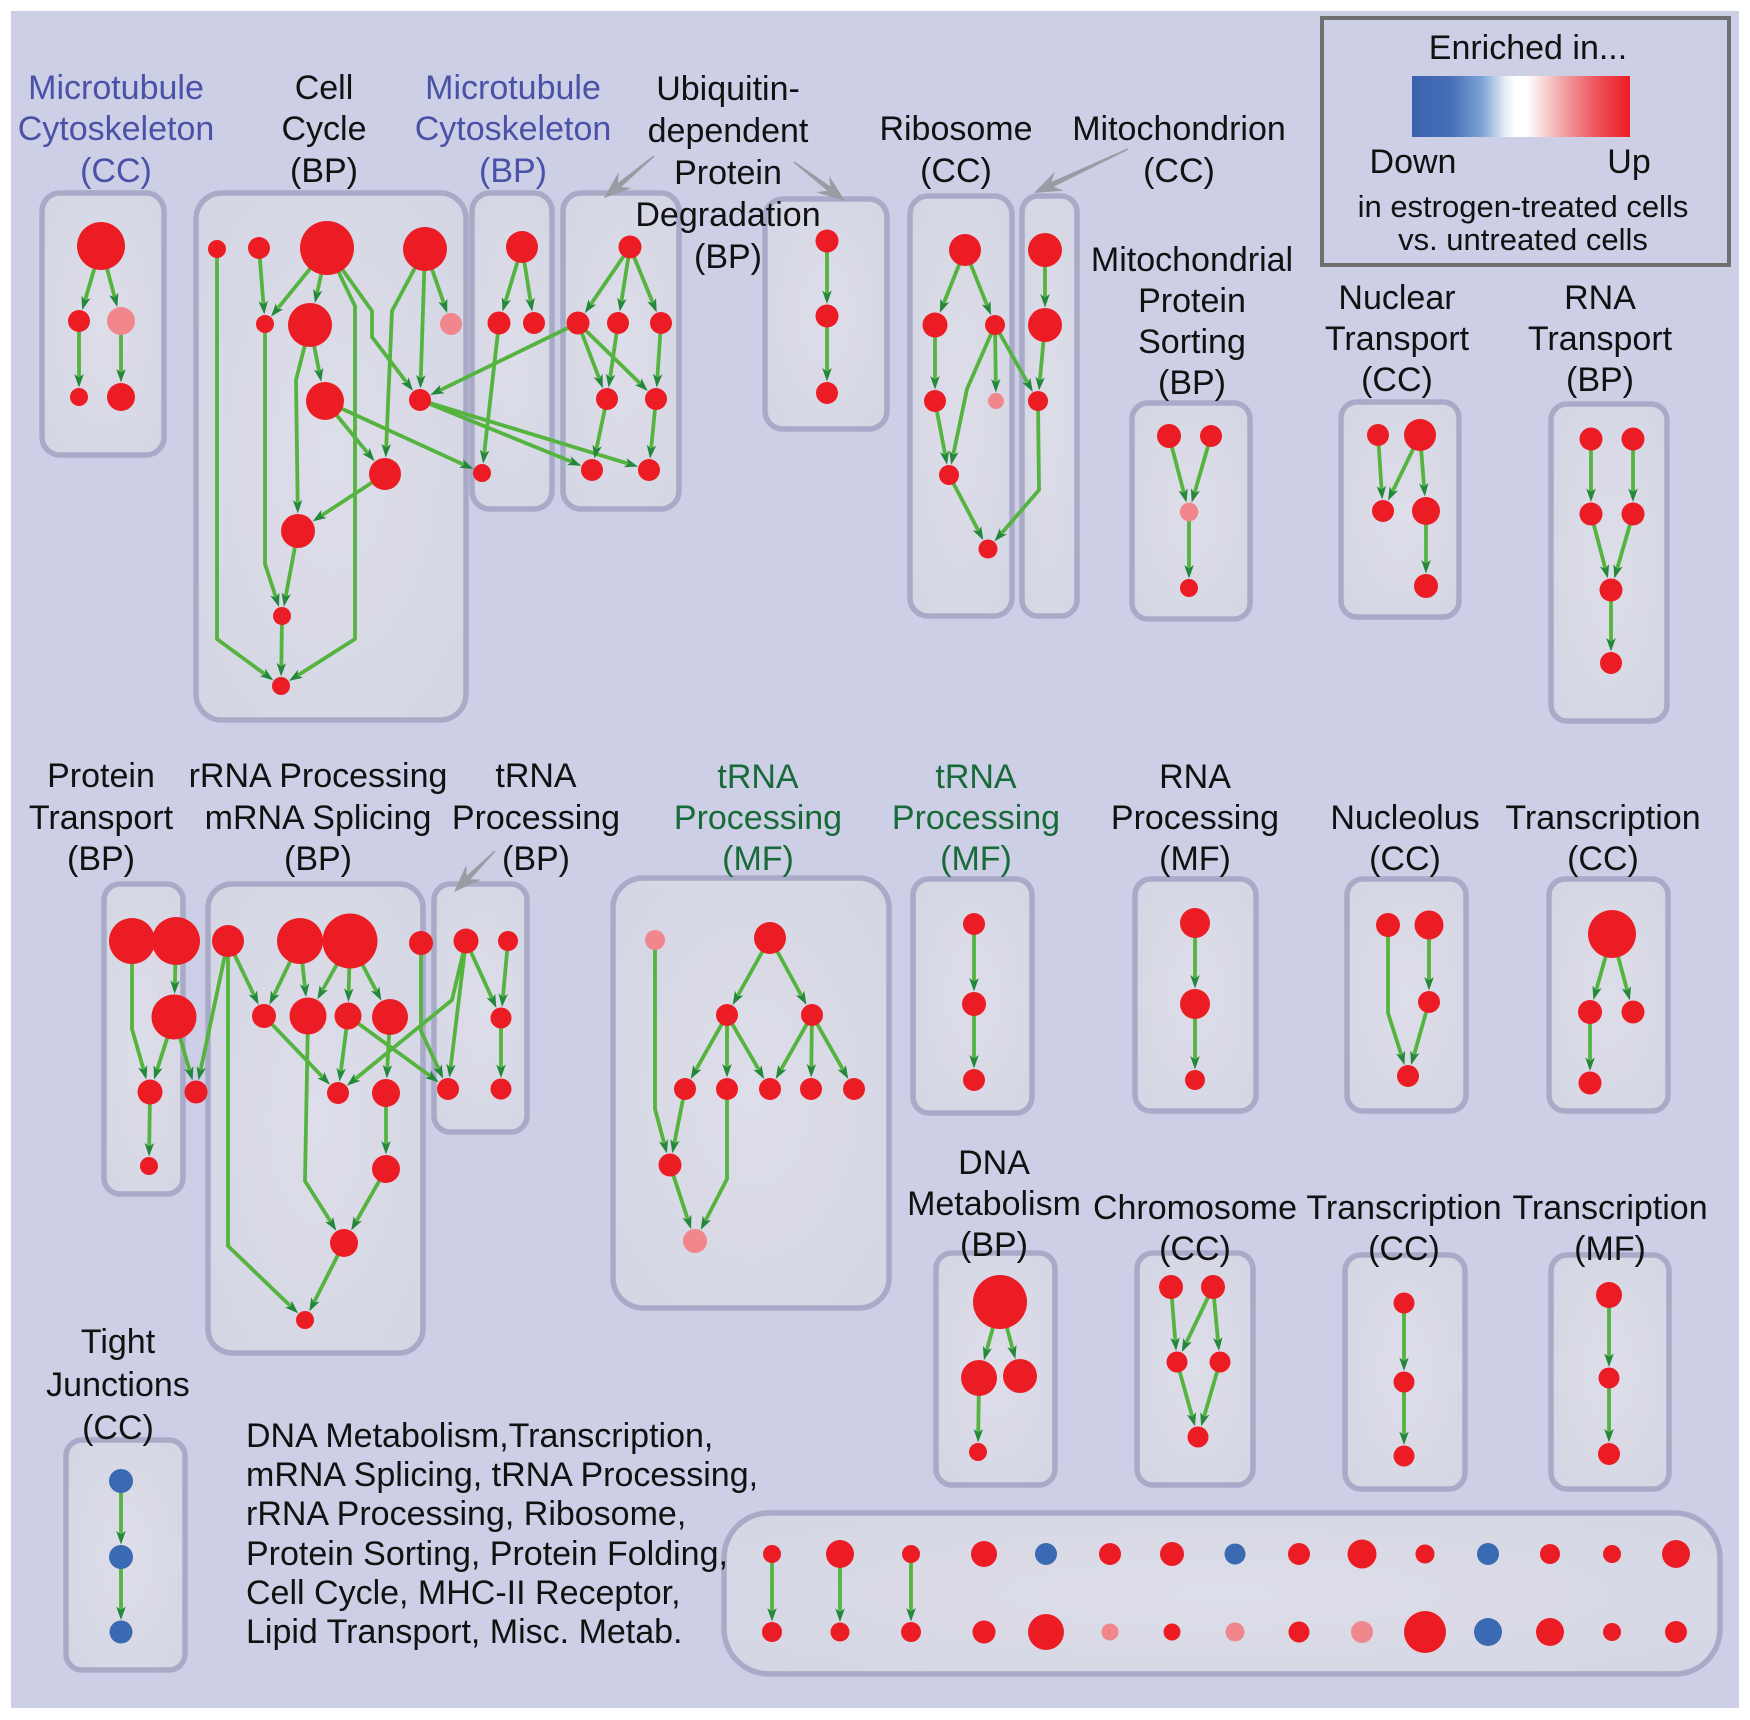  Describe the element at coordinates (466, 1514) in the screenshot. I see `svg-text: rRNA Processing, Ribosome,` at that location.